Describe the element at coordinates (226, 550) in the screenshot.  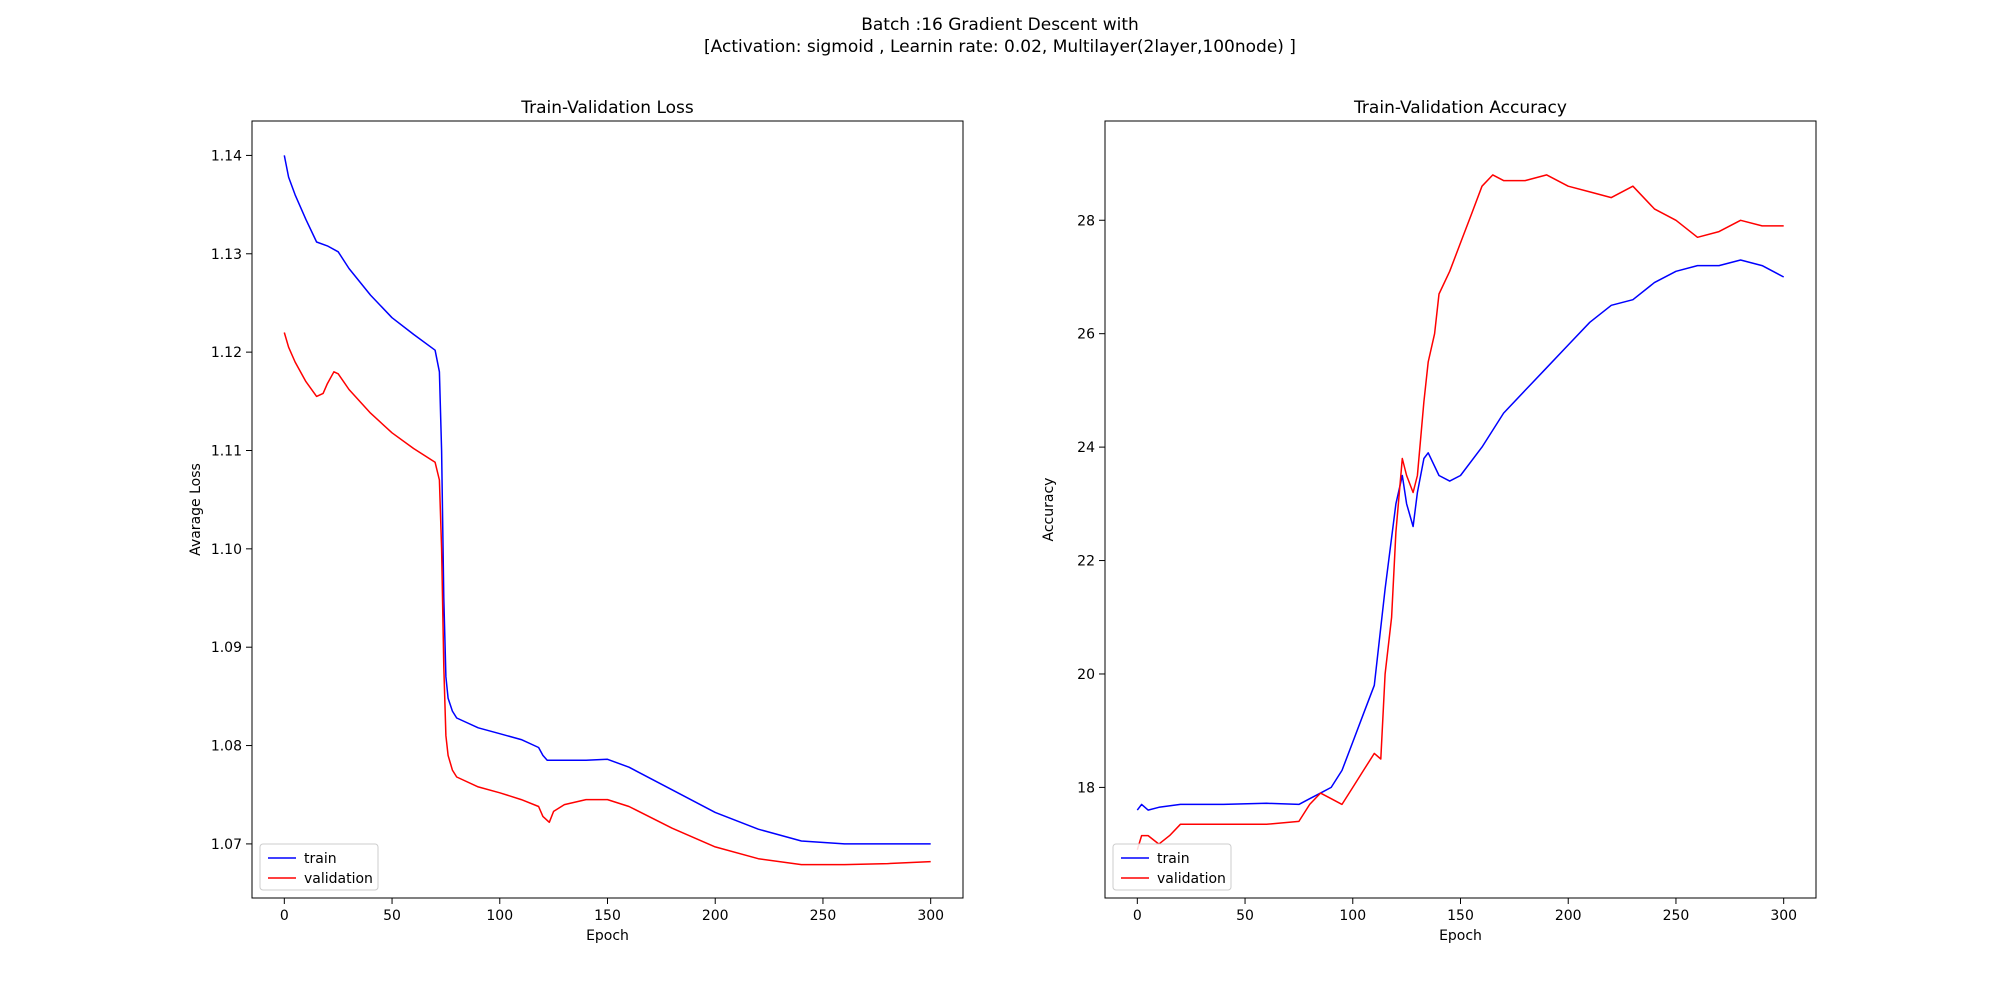
I see `y-tick-label: 1.10` at that location.